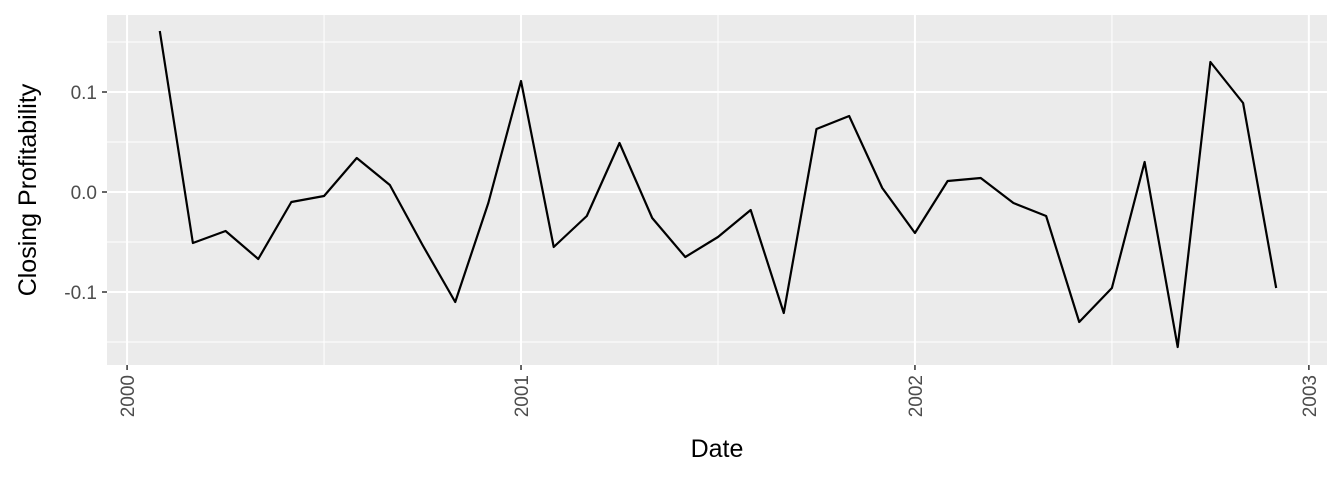 The width and height of the screenshot is (1344, 480). Describe the element at coordinates (128, 396) in the screenshot. I see `x-tick-label: 2000` at that location.